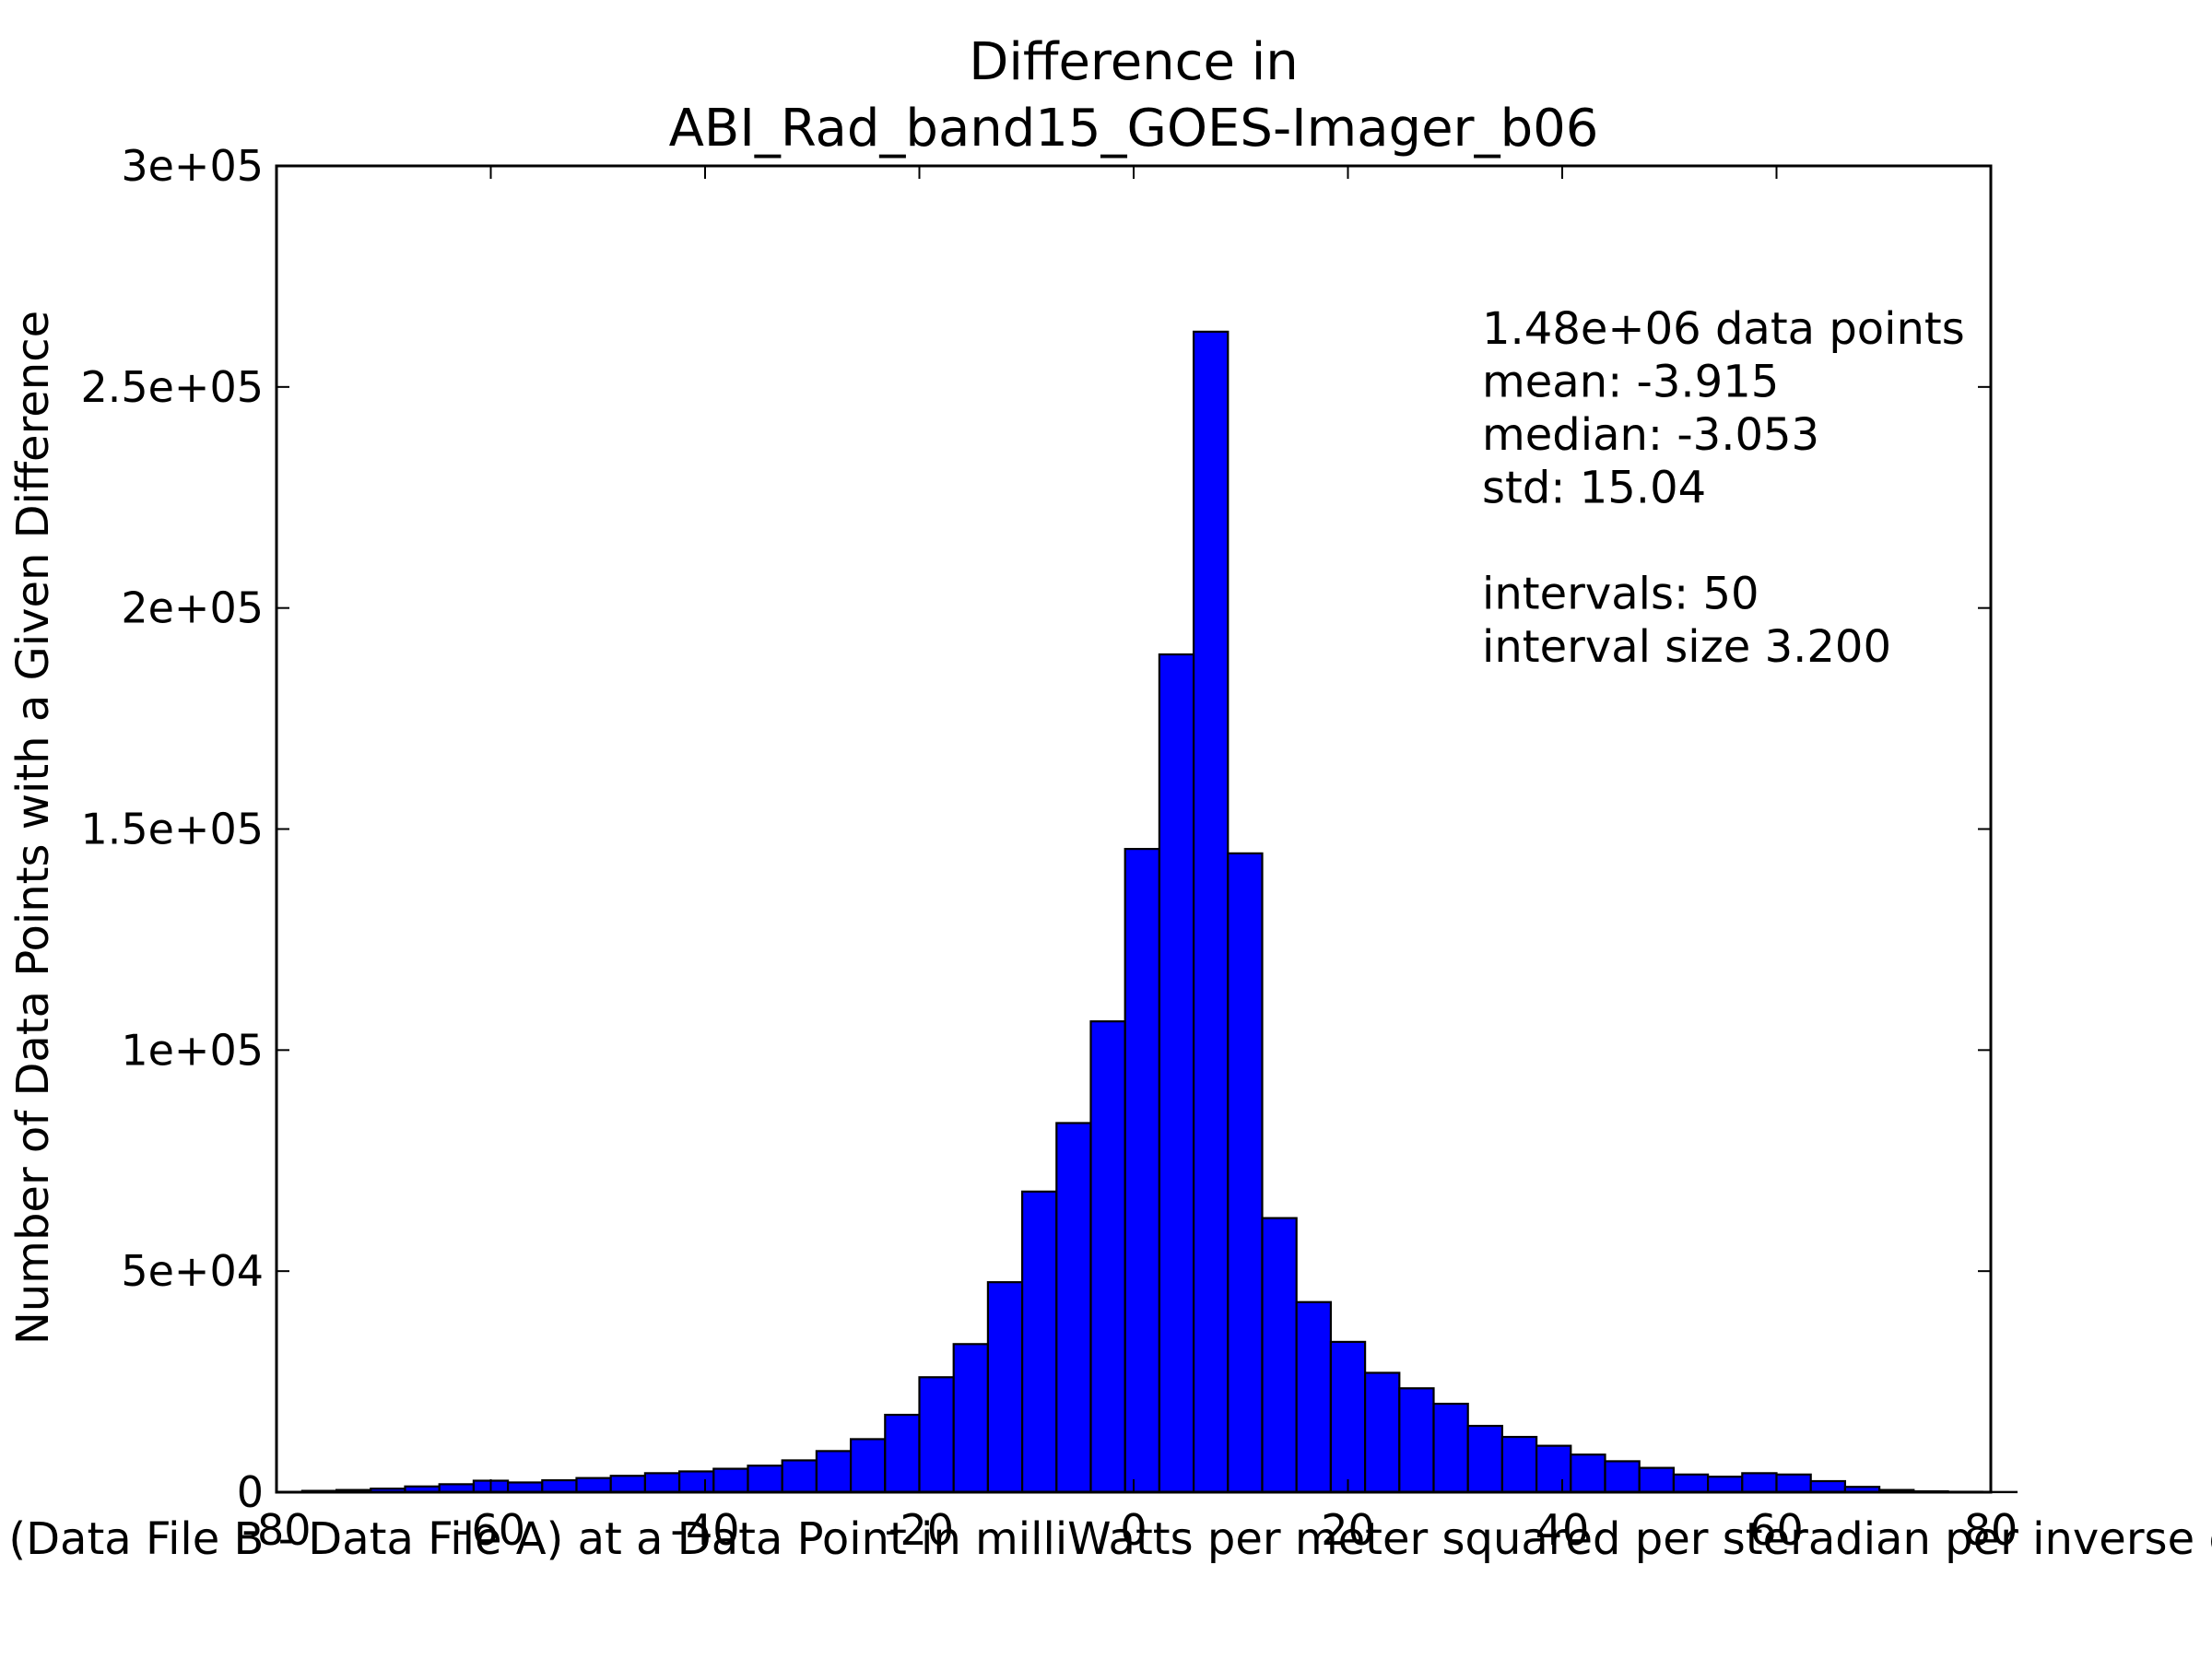 The height and width of the screenshot is (1659, 2212). I want to click on y-tick-labels: 0 5e+04 1e+05 1.5e+05 2e+05 2.5e+05 3e+05, so click(172, 829).